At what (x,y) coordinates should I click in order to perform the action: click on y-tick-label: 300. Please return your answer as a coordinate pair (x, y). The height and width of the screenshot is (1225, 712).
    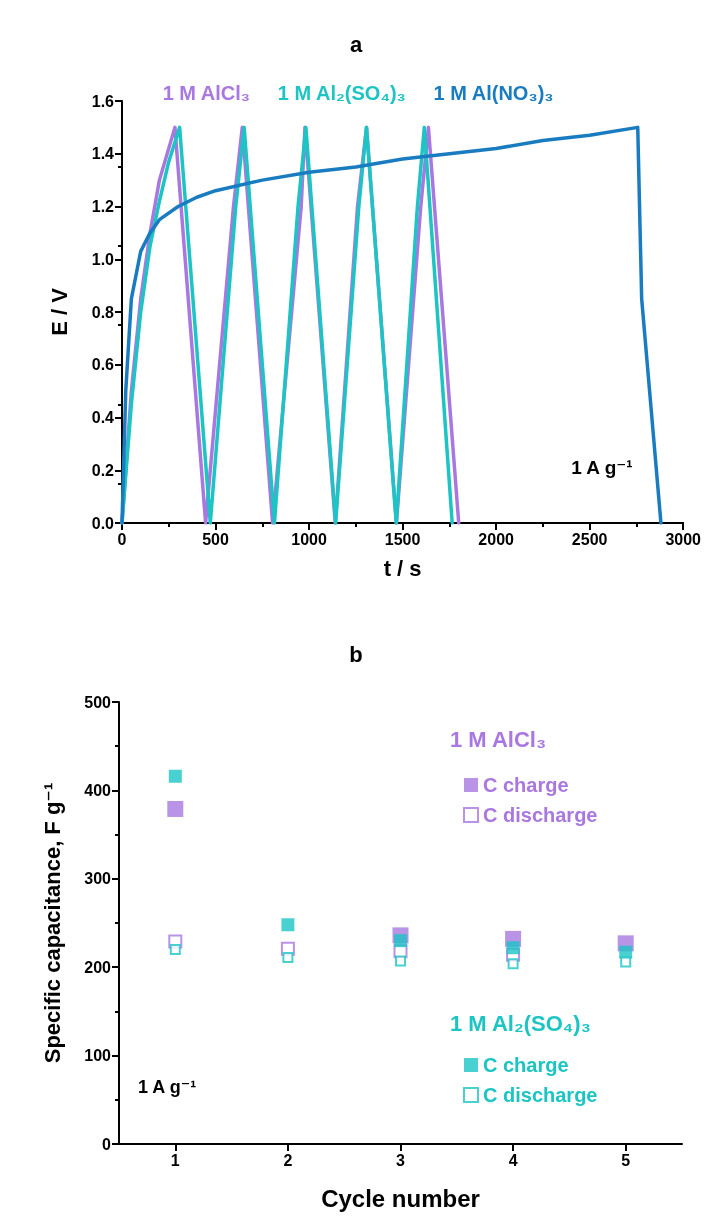
    Looking at the image, I should click on (98, 879).